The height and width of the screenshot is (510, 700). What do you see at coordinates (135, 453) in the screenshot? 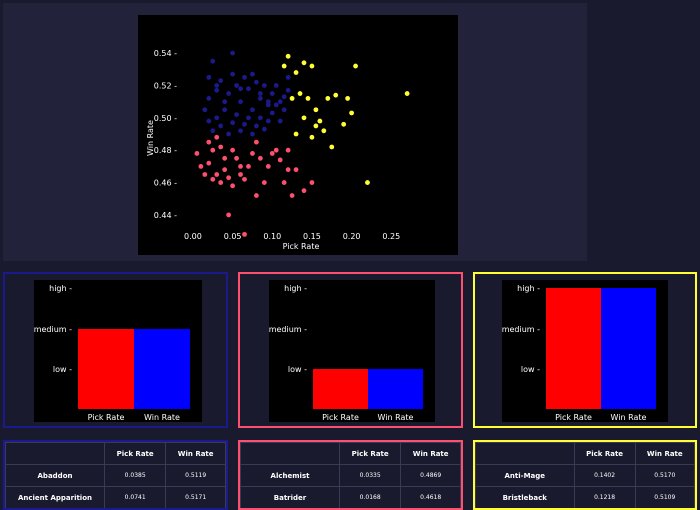
I see `table-header: Pick Rate` at bounding box center [135, 453].